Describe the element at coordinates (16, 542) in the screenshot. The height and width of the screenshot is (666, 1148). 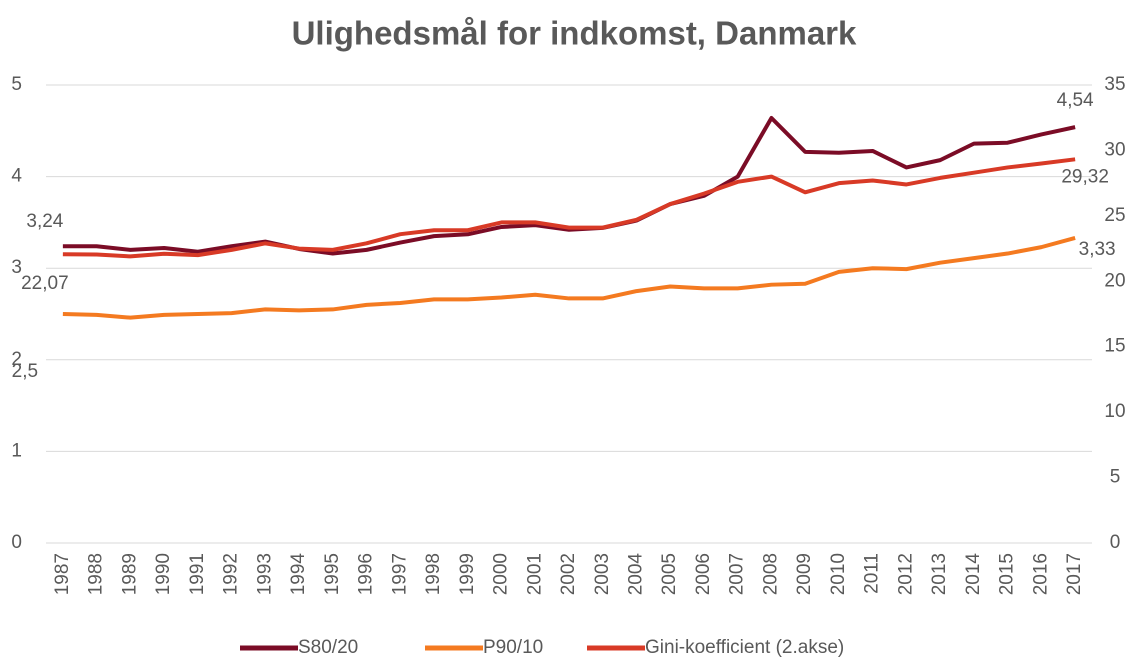
I see `y-tick-label: 0` at that location.